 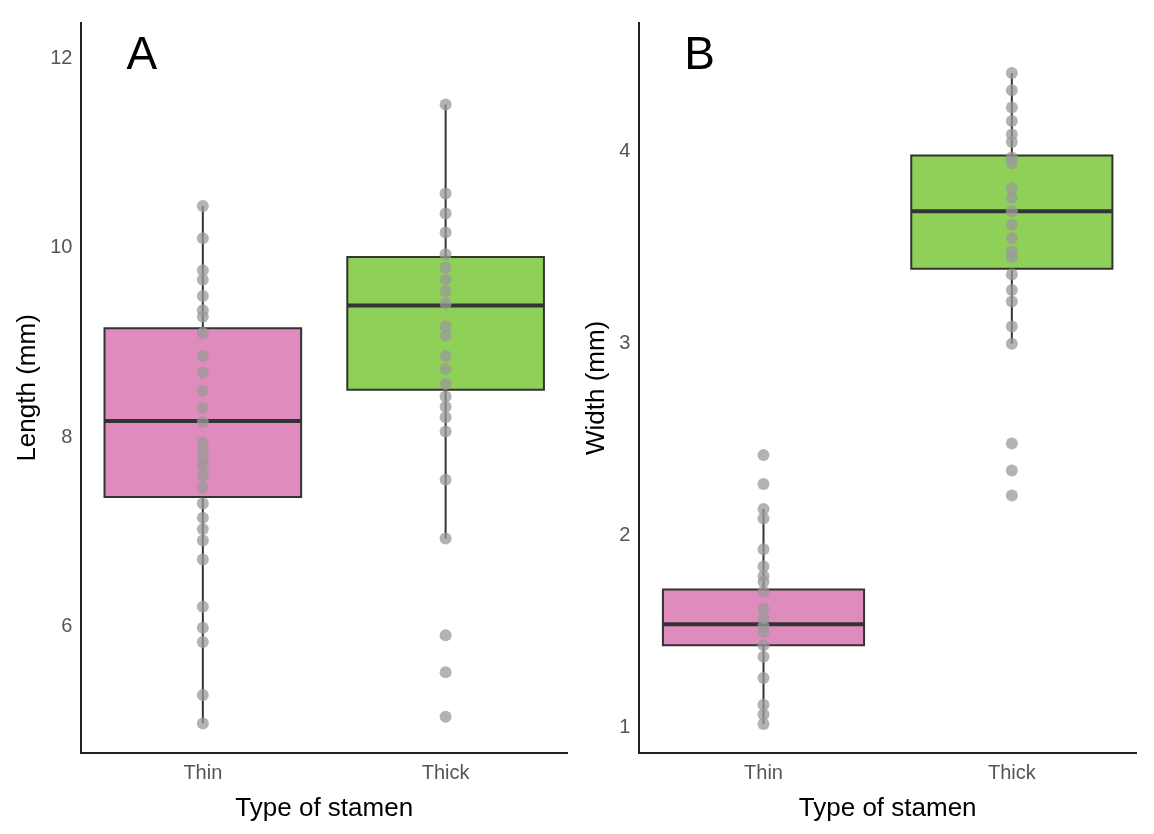 What do you see at coordinates (61, 56) in the screenshot?
I see `y-tick-label: 12` at bounding box center [61, 56].